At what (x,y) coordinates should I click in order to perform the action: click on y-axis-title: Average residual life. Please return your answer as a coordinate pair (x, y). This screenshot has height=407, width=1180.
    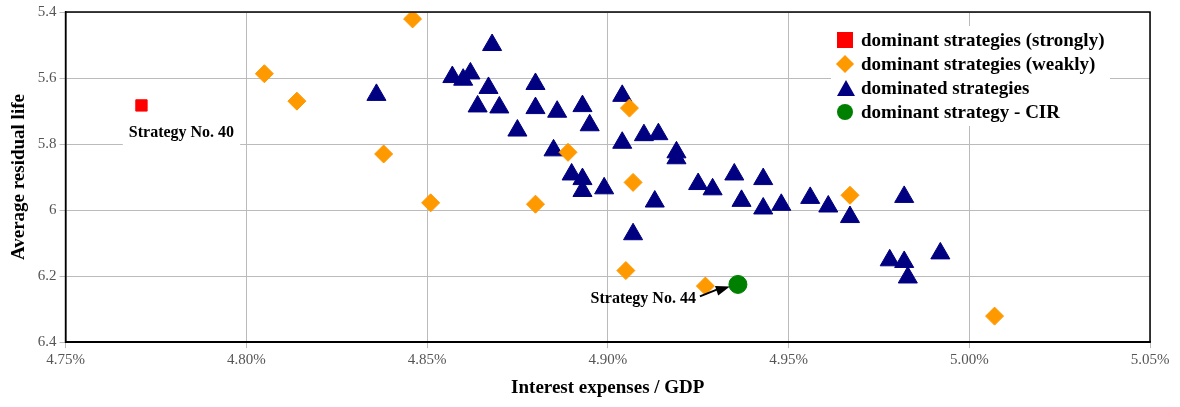
    Looking at the image, I should click on (18, 177).